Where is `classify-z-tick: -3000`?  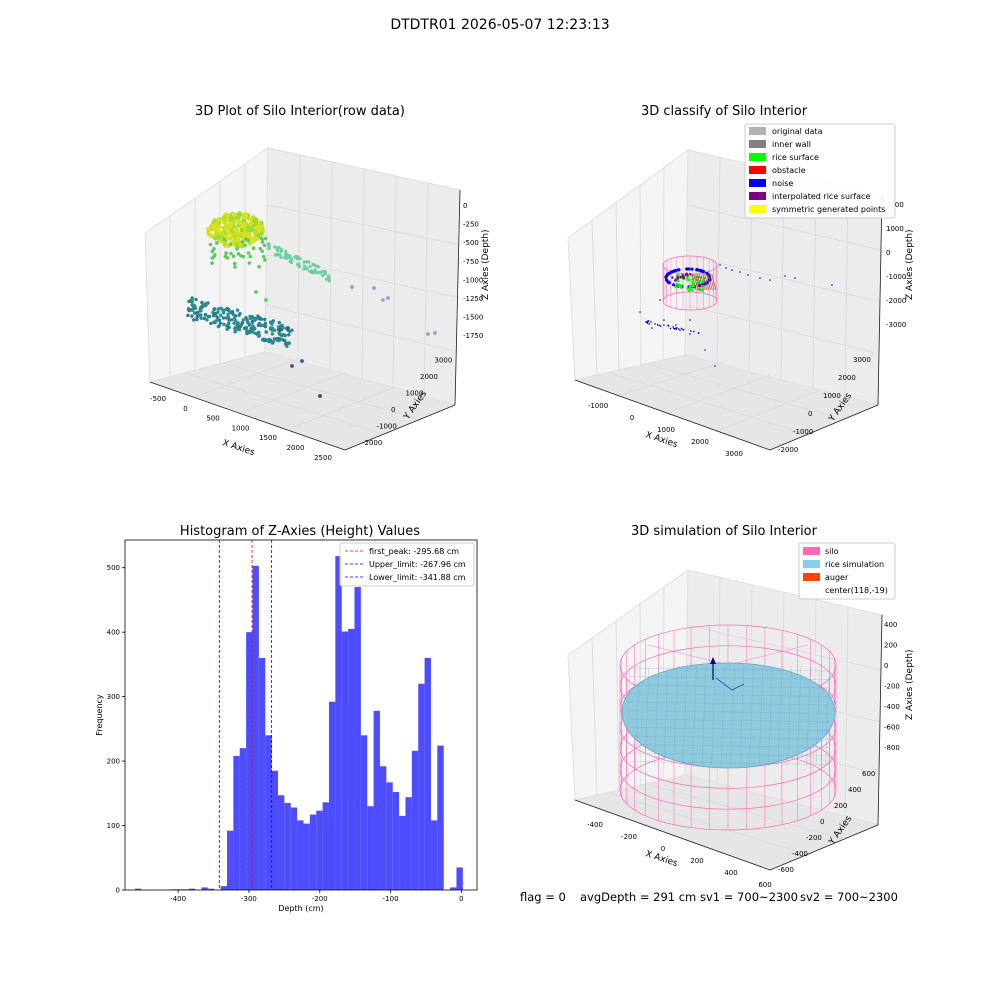
classify-z-tick: -3000 is located at coordinates (896, 325).